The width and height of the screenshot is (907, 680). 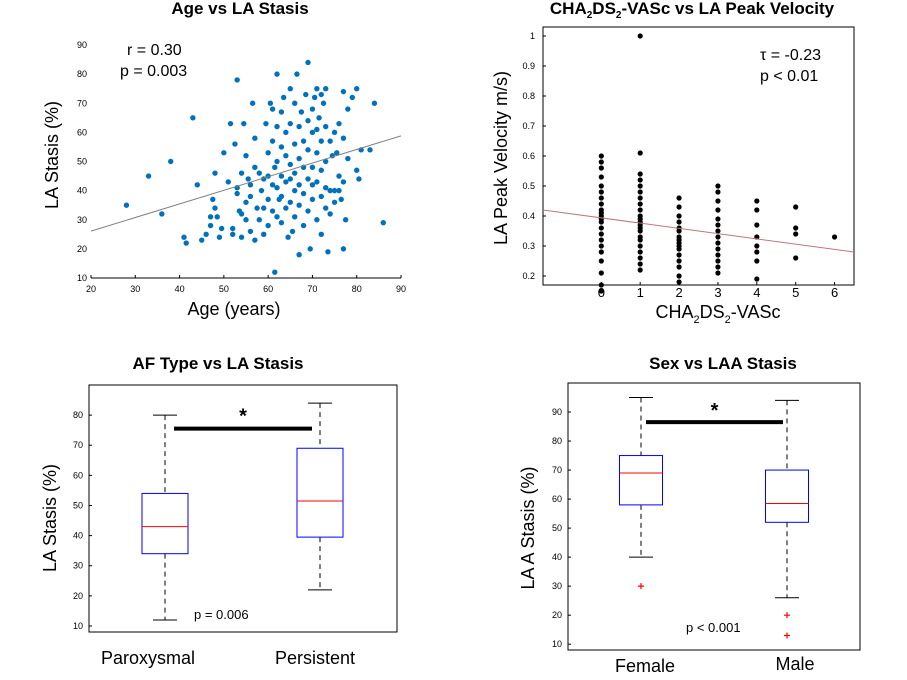 I want to click on y-axis-label: LA Peak Velocity m/s), so click(x=501, y=158).